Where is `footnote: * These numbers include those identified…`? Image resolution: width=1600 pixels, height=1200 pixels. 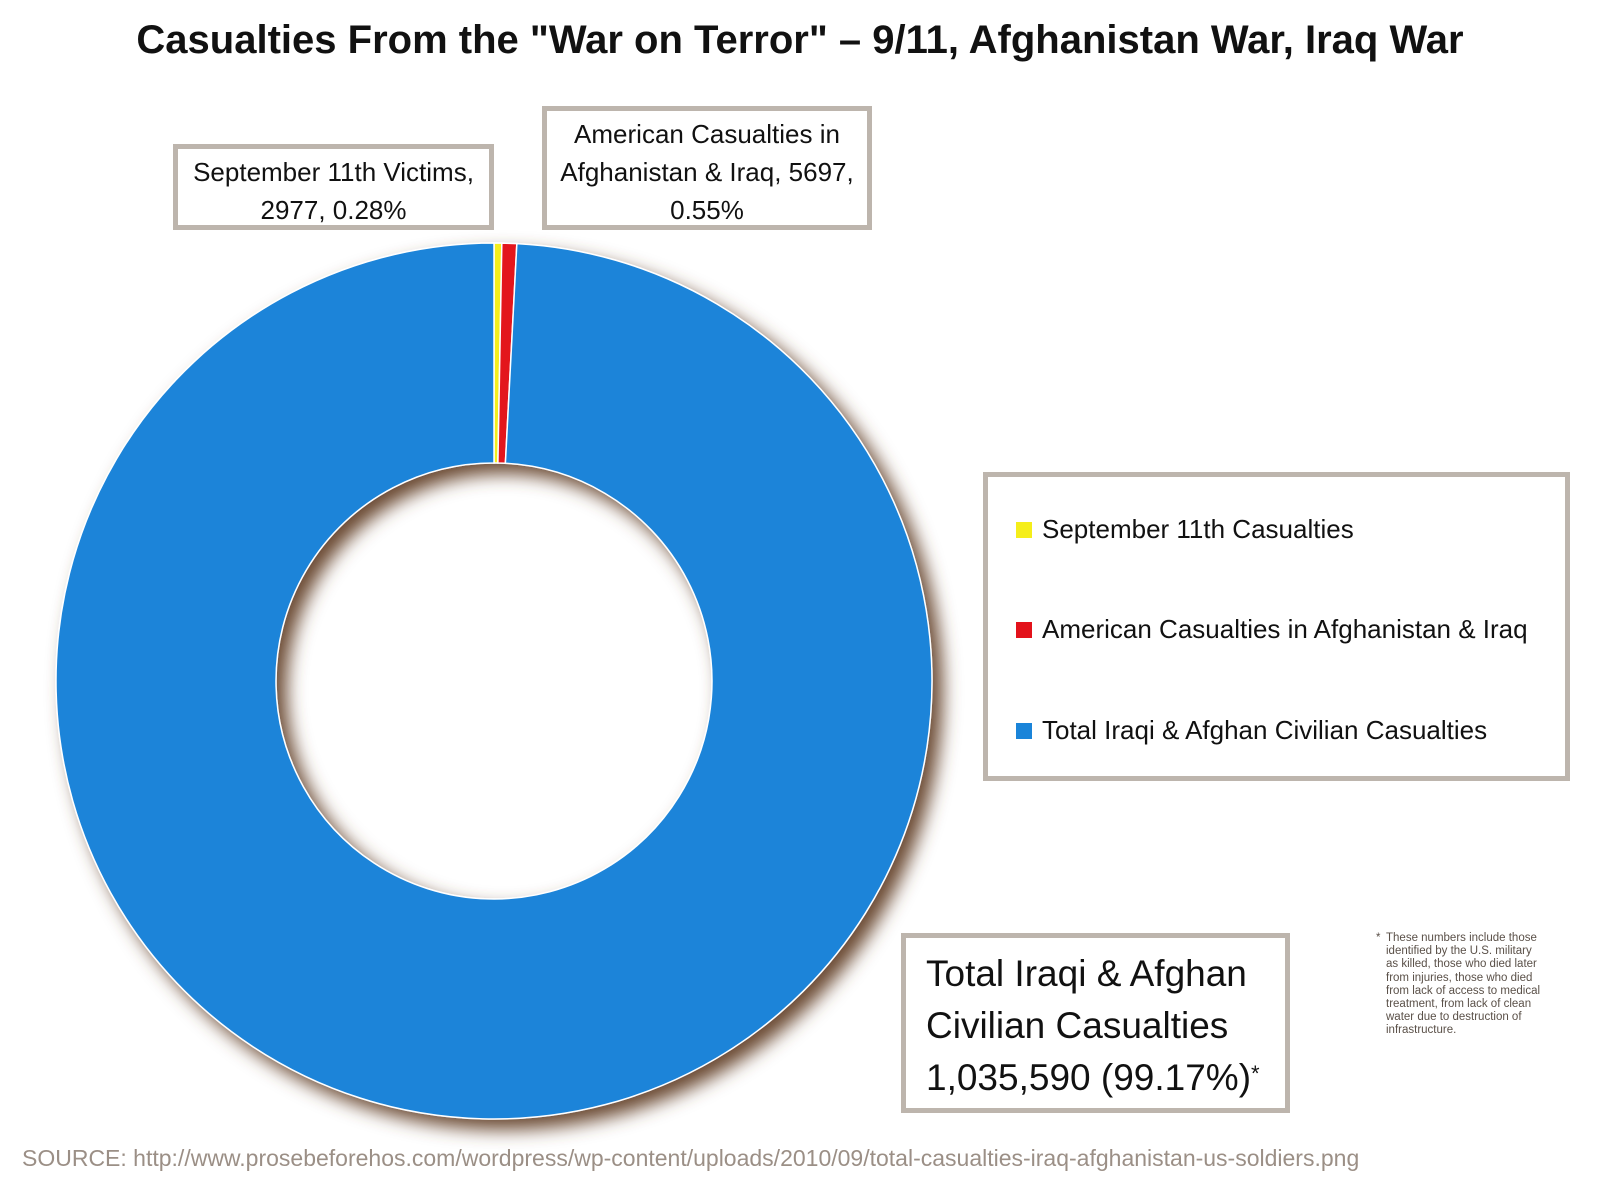
footnote: * These numbers include those identified… is located at coordinates (1481, 985).